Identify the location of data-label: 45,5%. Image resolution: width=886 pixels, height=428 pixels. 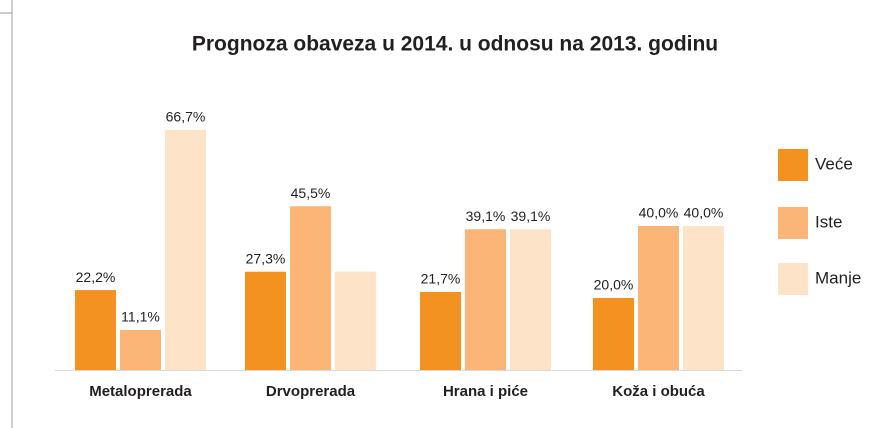
(311, 193).